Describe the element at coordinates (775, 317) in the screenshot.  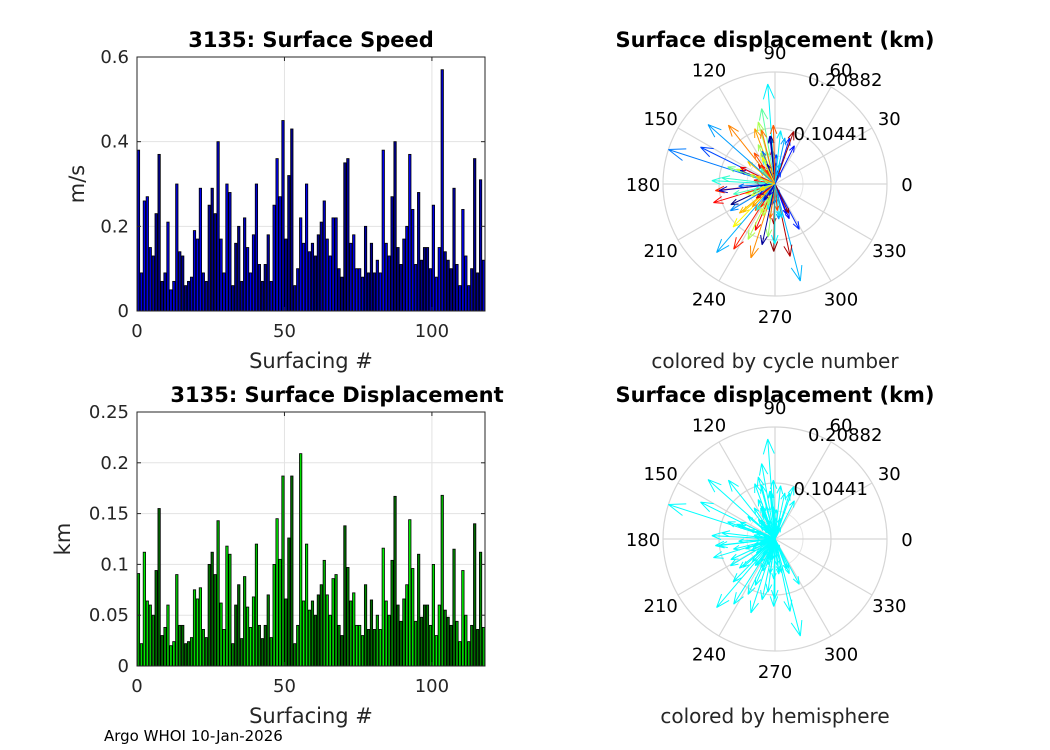
I see `polar-cycle-angle-label: 270` at that location.